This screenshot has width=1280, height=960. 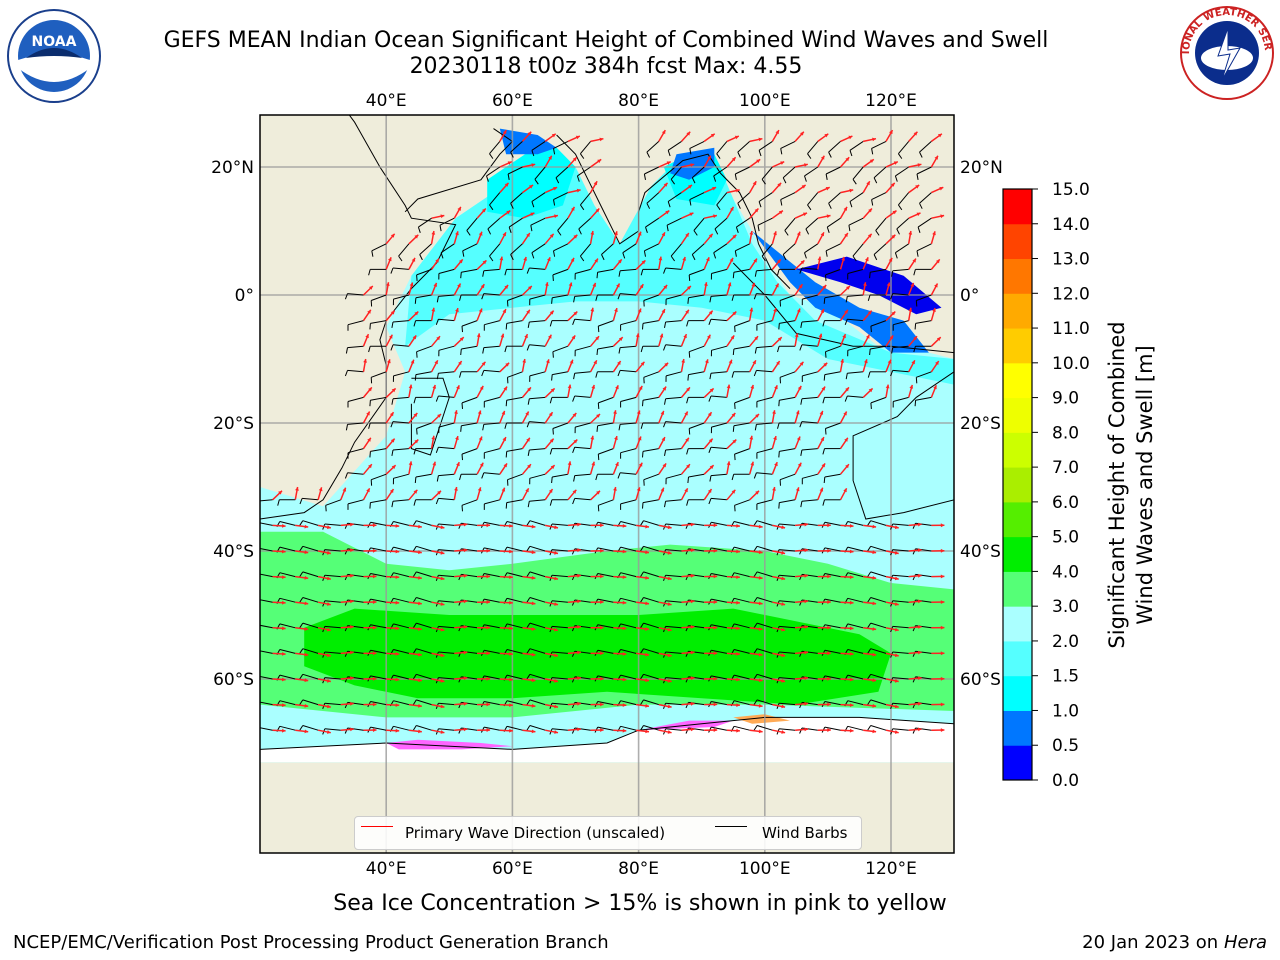 What do you see at coordinates (1065, 781) in the screenshot?
I see `colorbar-tick-label: 0.0` at bounding box center [1065, 781].